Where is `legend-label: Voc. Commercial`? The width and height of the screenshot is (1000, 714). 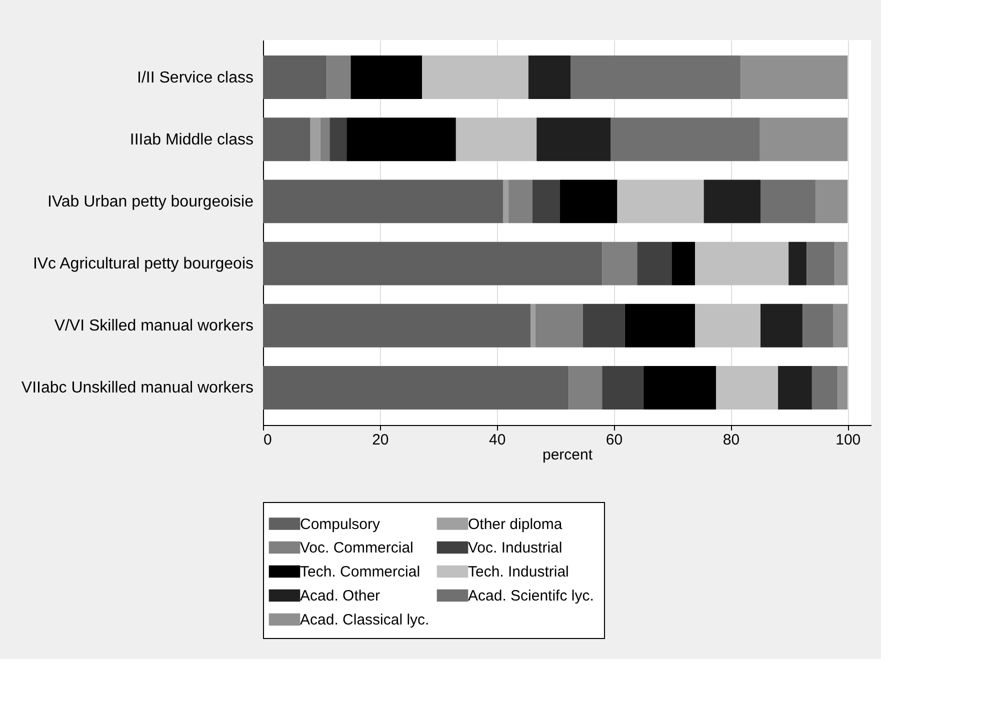 legend-label: Voc. Commercial is located at coordinates (357, 548).